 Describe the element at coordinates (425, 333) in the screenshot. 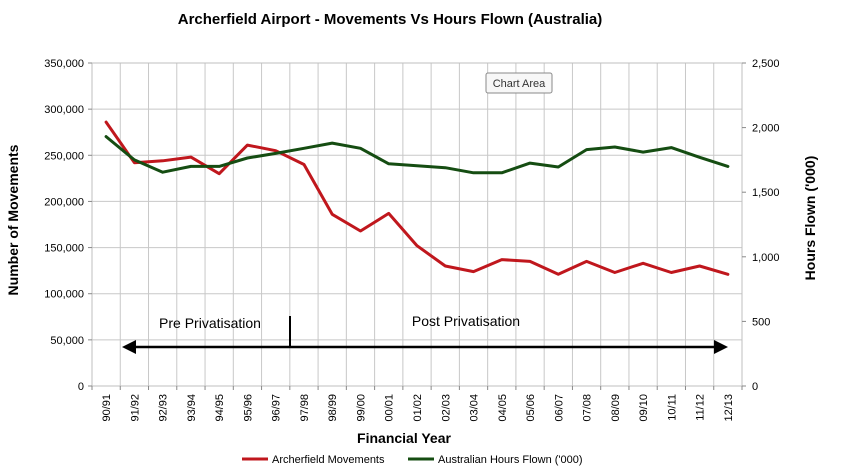

I see `privatisation-annotation: Pre Privatisation Post Privatisation` at that location.